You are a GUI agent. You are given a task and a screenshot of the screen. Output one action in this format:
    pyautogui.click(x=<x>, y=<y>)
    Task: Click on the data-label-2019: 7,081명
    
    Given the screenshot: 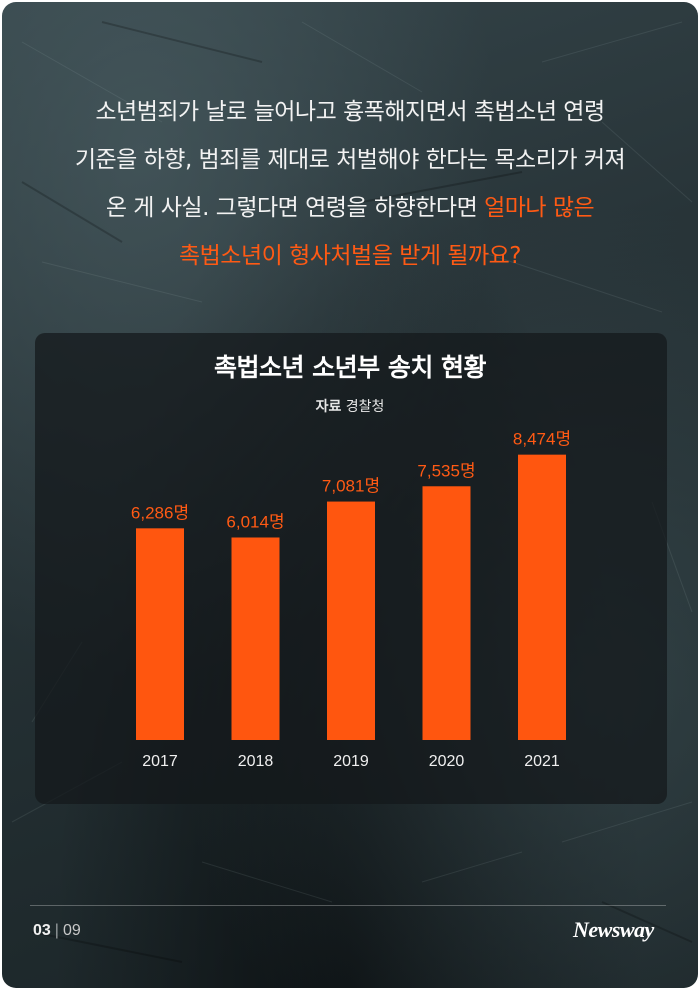 What is the action you would take?
    pyautogui.click(x=351, y=486)
    